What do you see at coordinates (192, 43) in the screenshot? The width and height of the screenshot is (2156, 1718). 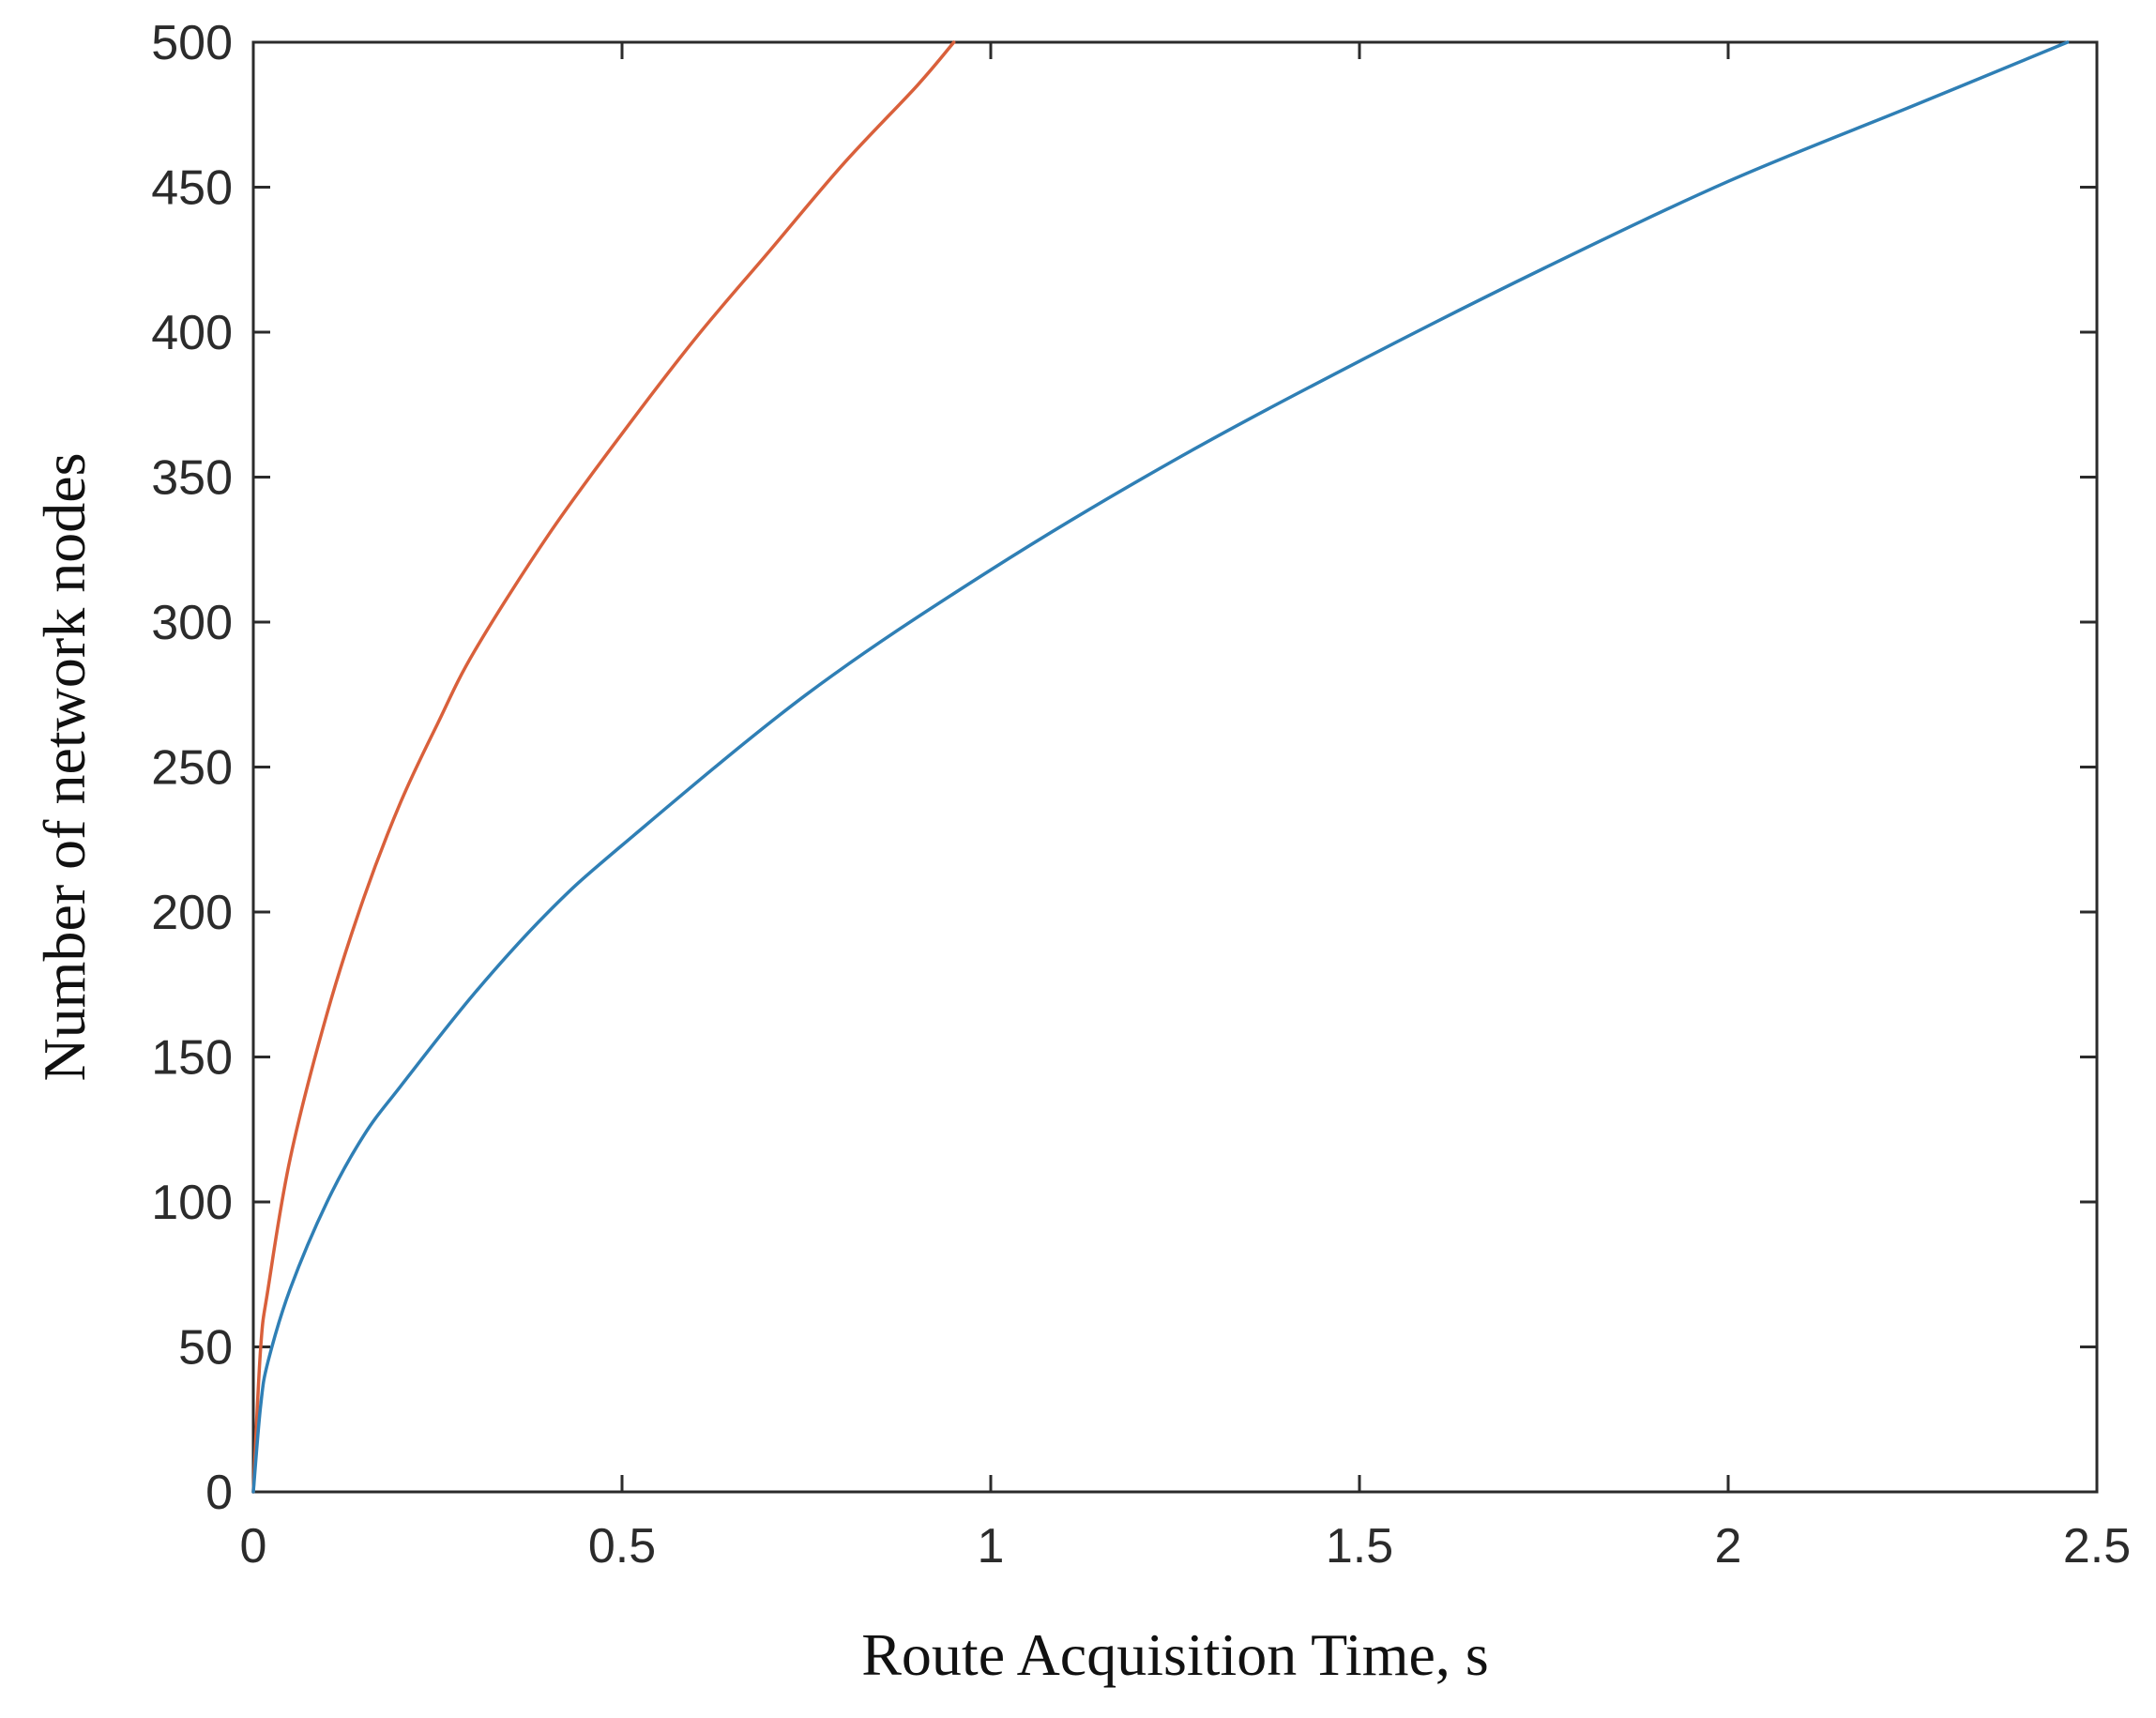 I see `y-tick-label: 500` at bounding box center [192, 43].